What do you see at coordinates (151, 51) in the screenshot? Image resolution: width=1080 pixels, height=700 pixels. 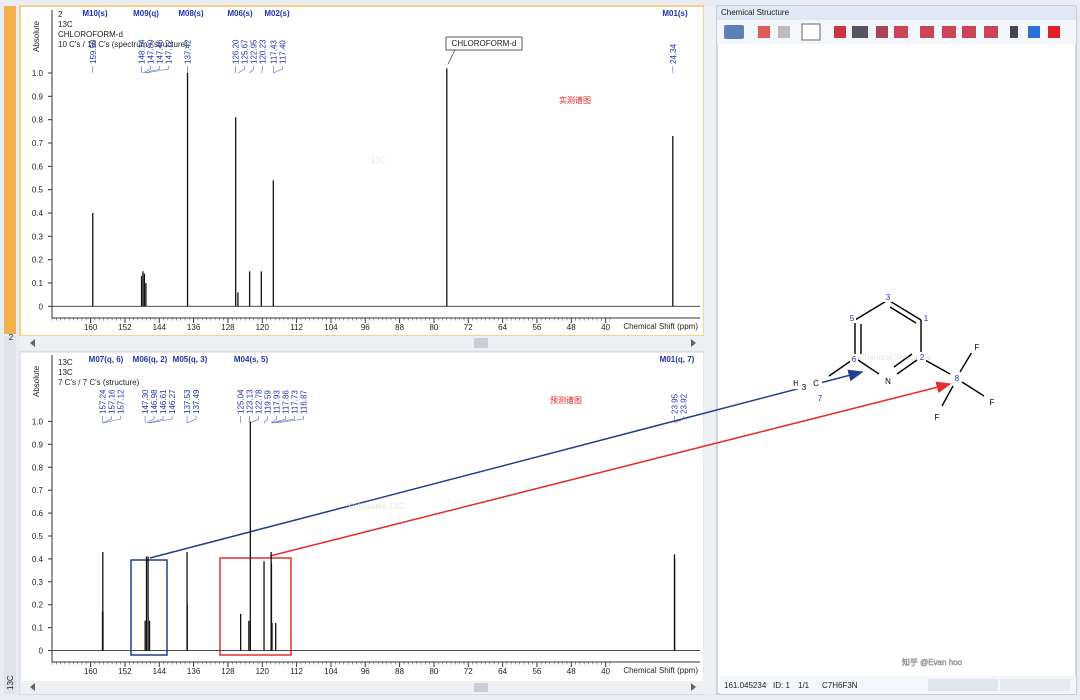 I see `peak-label: 147.80` at bounding box center [151, 51].